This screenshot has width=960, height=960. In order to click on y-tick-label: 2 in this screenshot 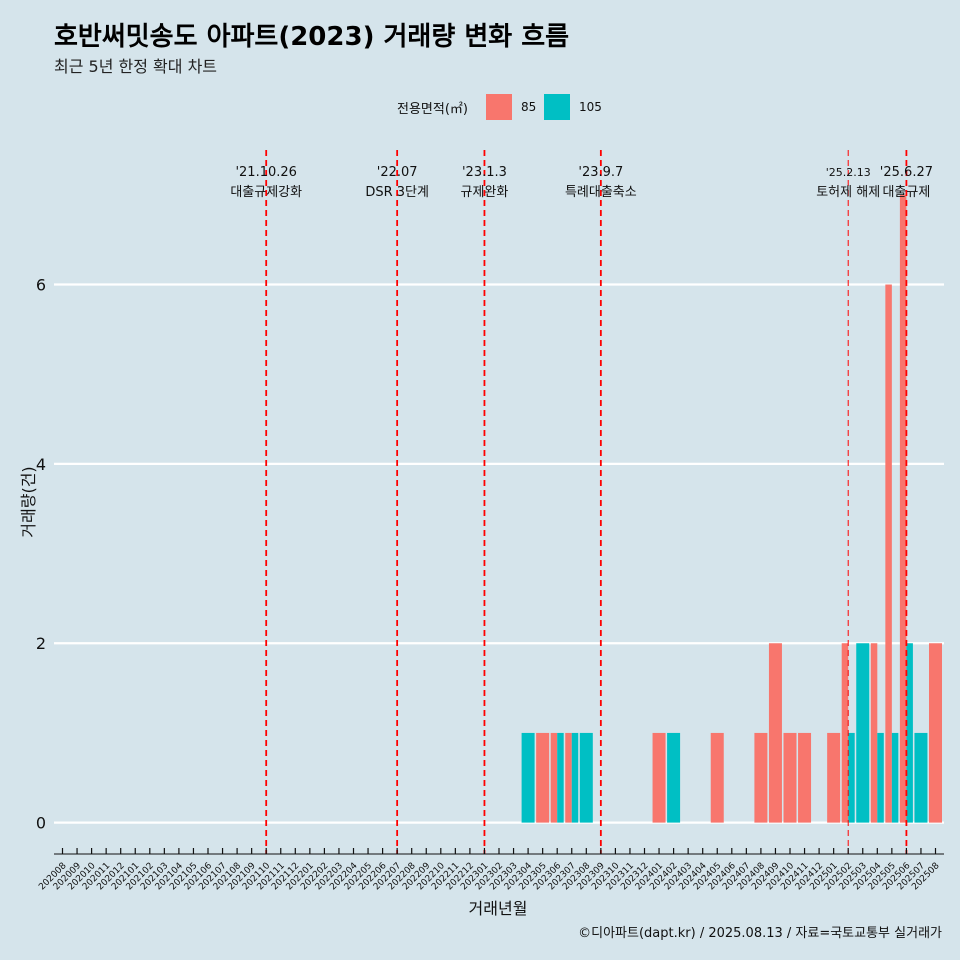, I will do `click(41, 643)`.